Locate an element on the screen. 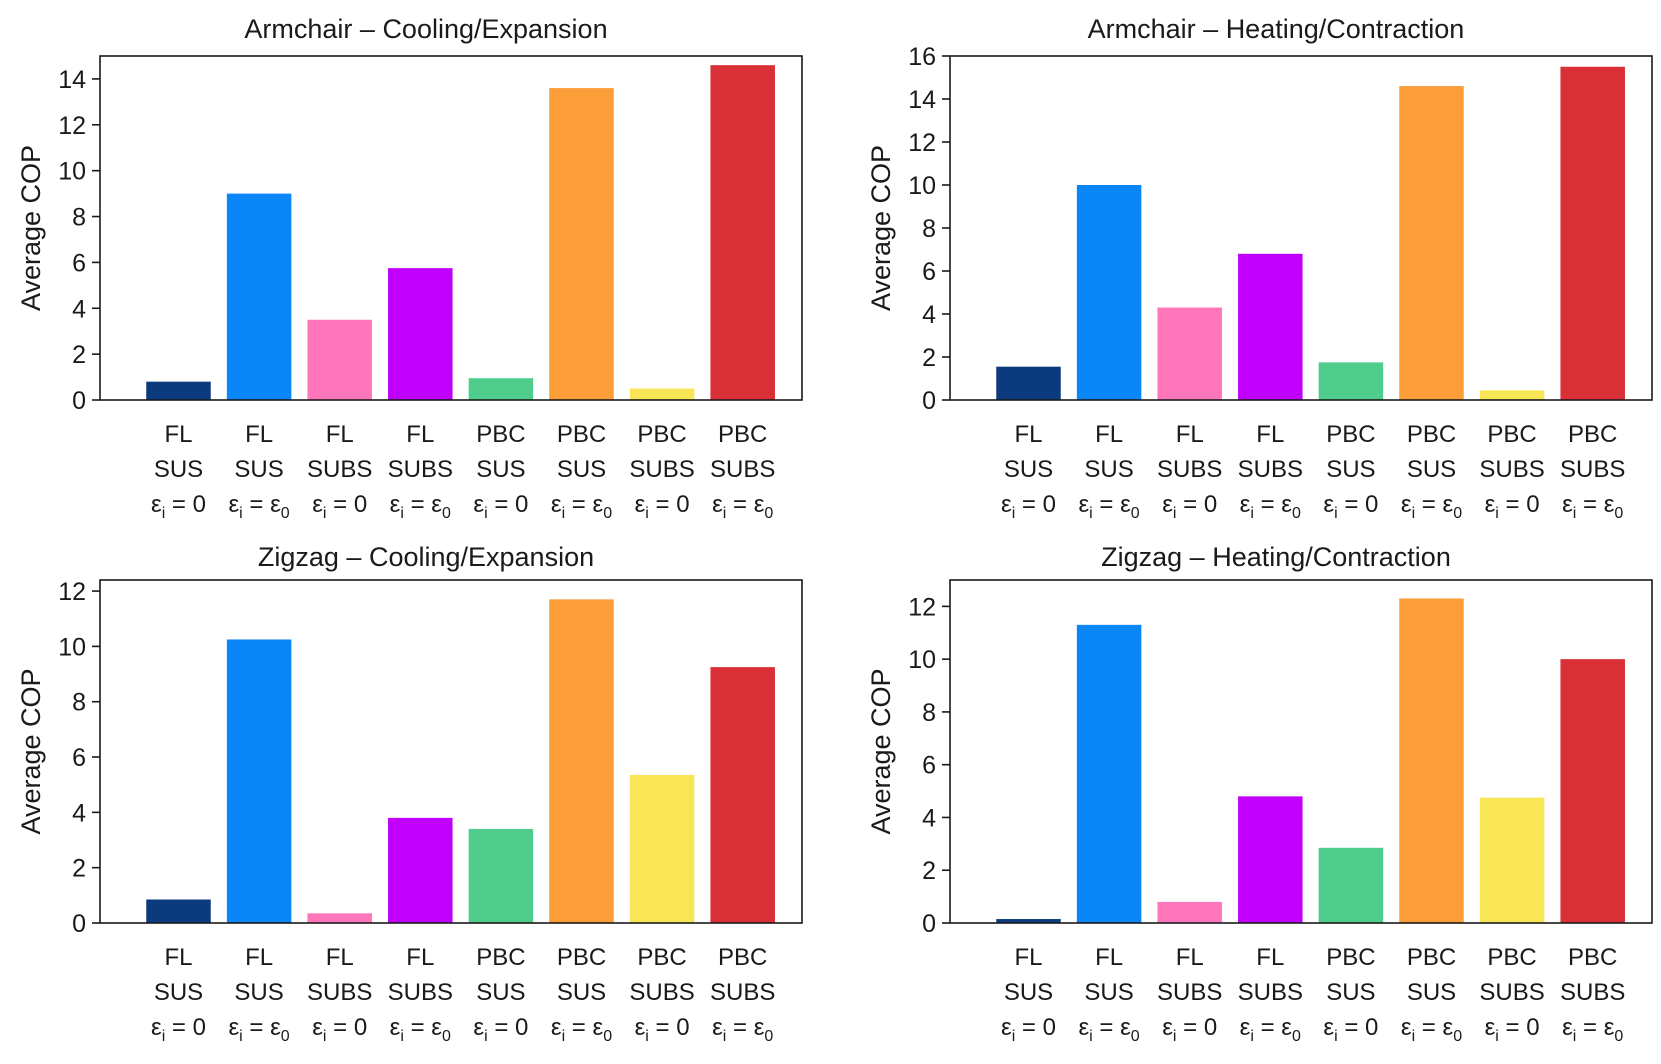  y-tick-label: 6 is located at coordinates (79, 263).